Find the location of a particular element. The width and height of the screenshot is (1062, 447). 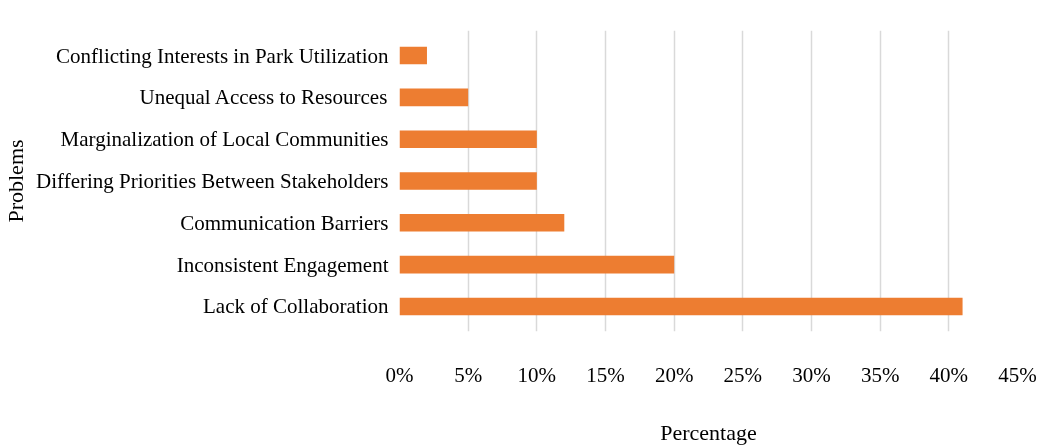

y-tick-label: Unequal Access to Resources is located at coordinates (263, 97).